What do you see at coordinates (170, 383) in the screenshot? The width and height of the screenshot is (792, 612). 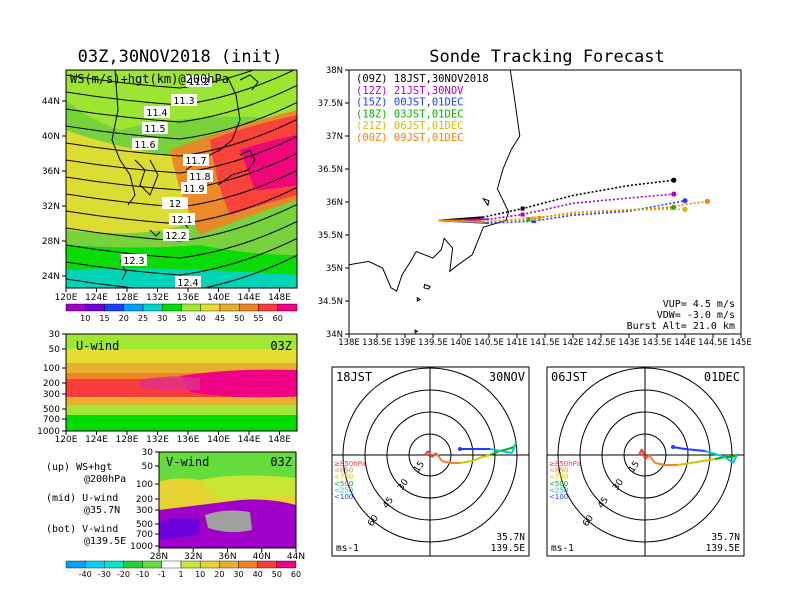 I see `u-jet-core-west` at bounding box center [170, 383].